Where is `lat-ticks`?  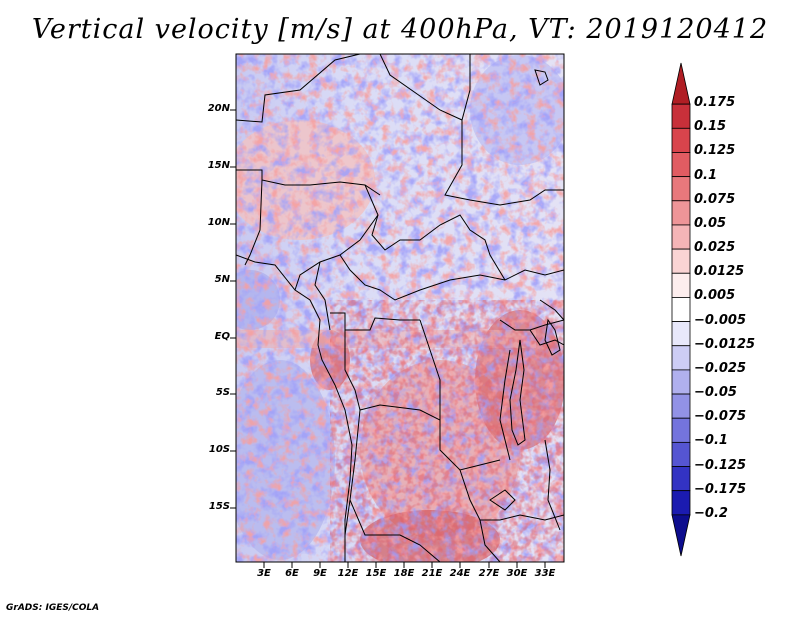
lat-ticks is located at coordinates (233, 309).